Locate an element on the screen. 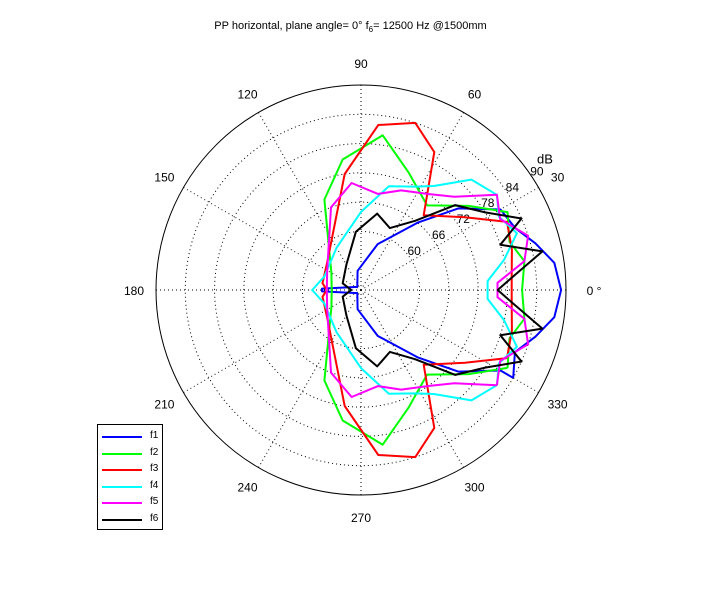 The image size is (701, 600). legend-label: f3 is located at coordinates (154, 468).